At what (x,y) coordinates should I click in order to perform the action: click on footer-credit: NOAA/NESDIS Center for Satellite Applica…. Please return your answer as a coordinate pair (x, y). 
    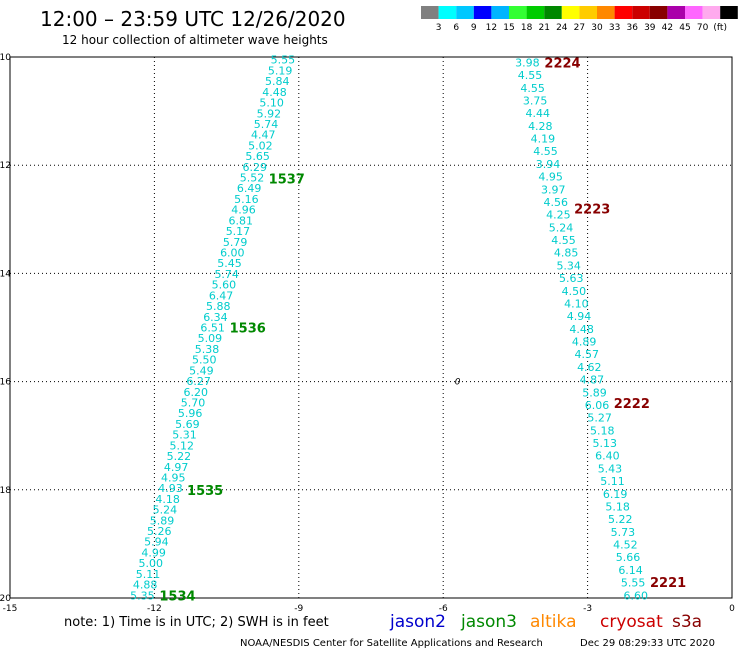
    Looking at the image, I should click on (391, 643).